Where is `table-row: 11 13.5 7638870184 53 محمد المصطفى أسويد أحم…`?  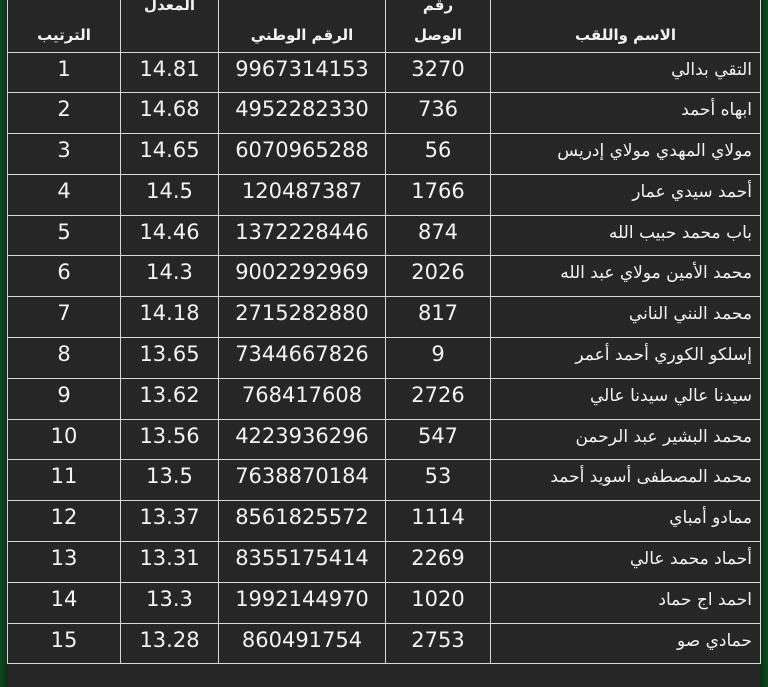 table-row: 11 13.5 7638870184 53 محمد المصطفى أسويد أحم… is located at coordinates (384, 480).